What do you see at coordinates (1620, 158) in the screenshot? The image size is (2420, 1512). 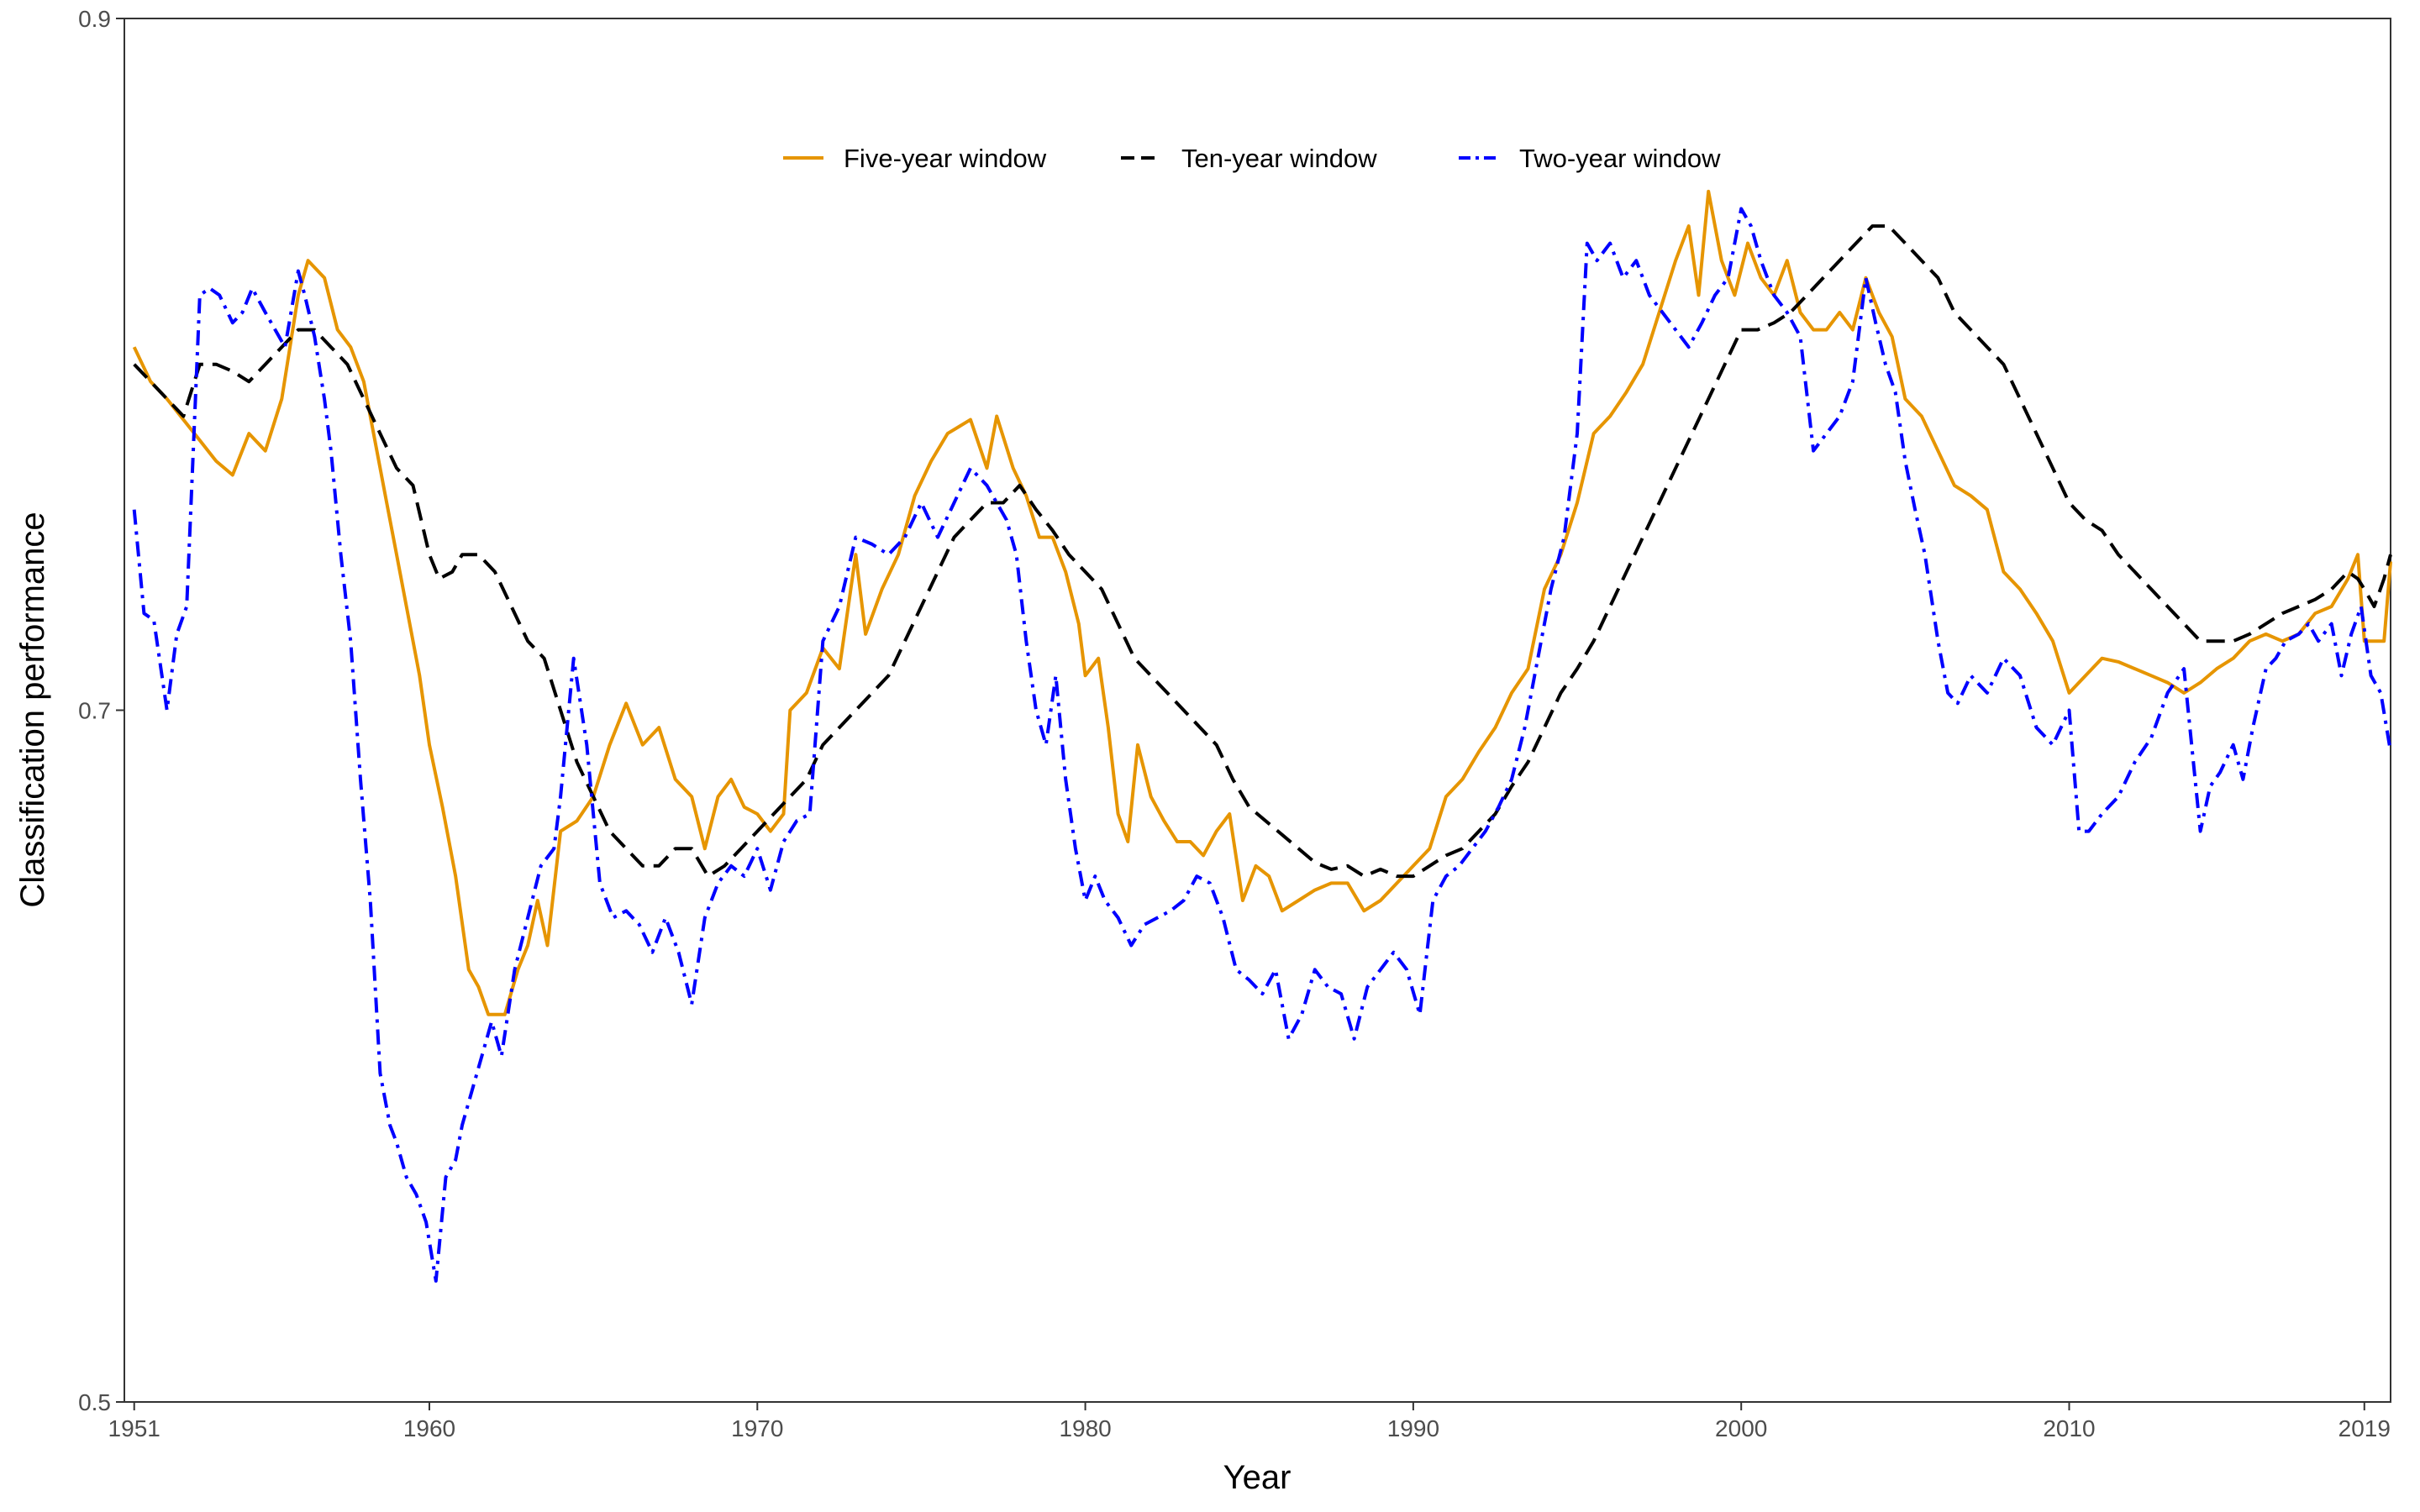 I see `legend-label-3: Two-year window` at bounding box center [1620, 158].